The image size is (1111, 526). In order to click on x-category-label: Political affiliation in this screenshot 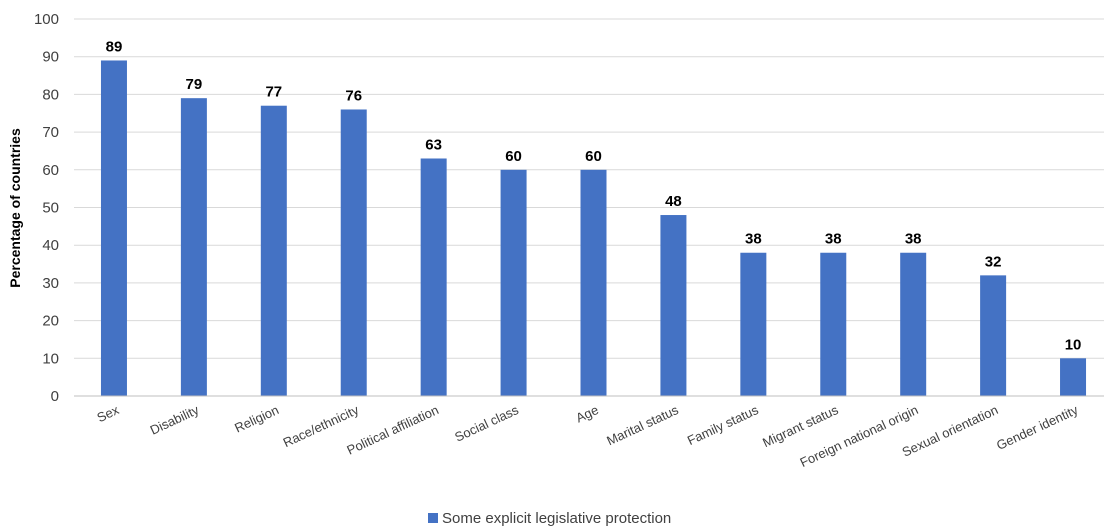, I will do `click(392, 430)`.